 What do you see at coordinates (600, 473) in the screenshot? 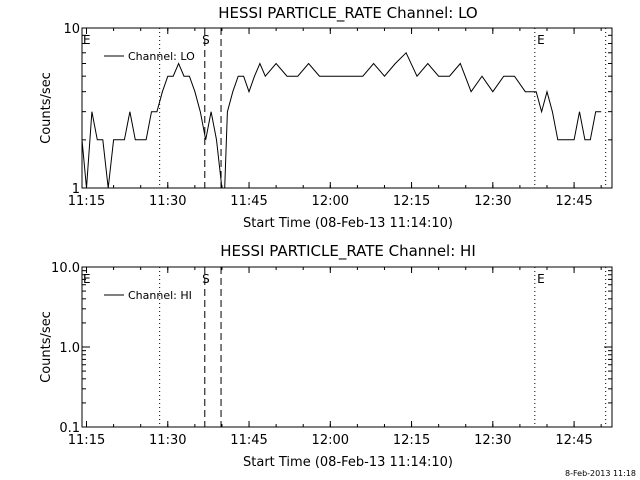
I see `footer-timestamp: 8-Feb-2013 11:18` at bounding box center [600, 473].